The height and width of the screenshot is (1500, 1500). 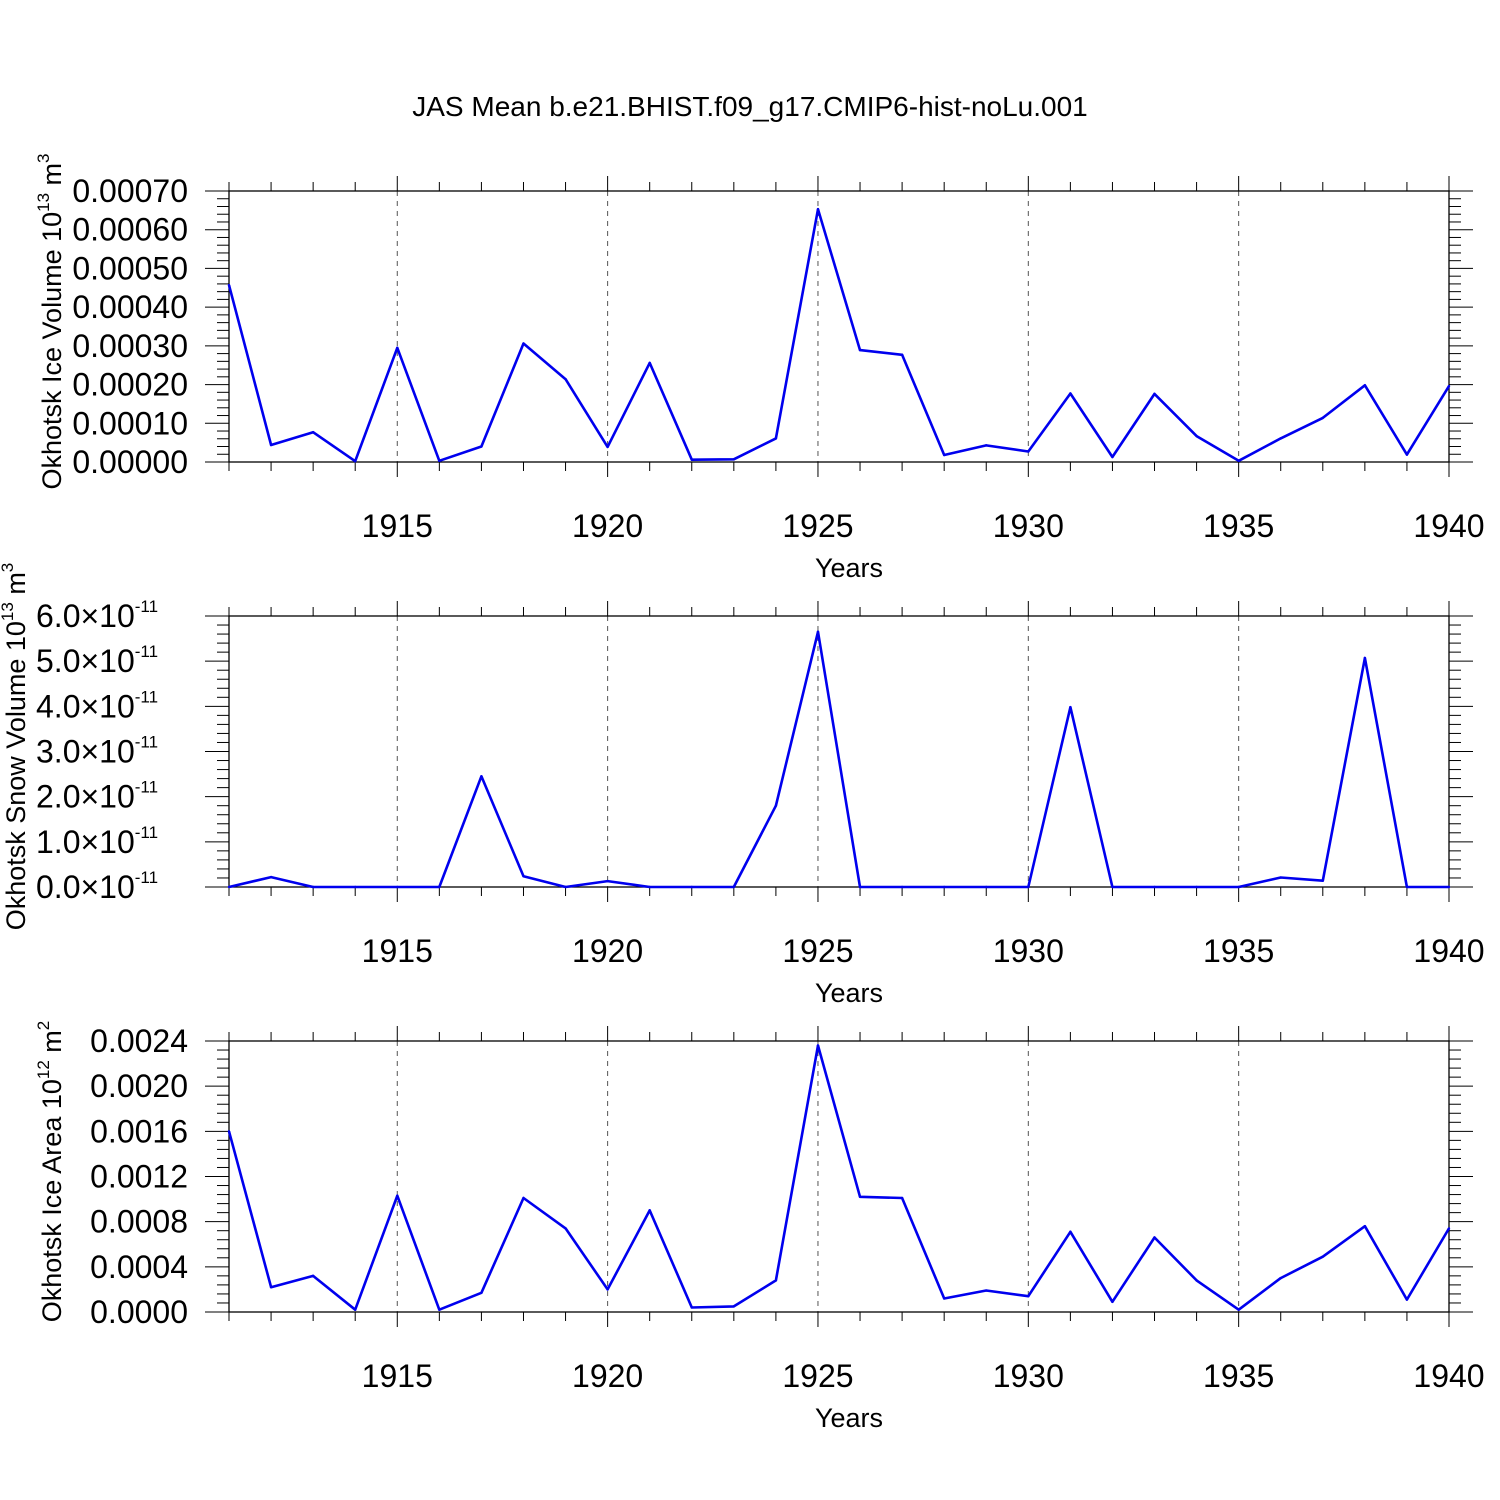 I want to click on y-axis-title: Okhotsk Ice Volume 1013 m3, so click(x=50, y=321).